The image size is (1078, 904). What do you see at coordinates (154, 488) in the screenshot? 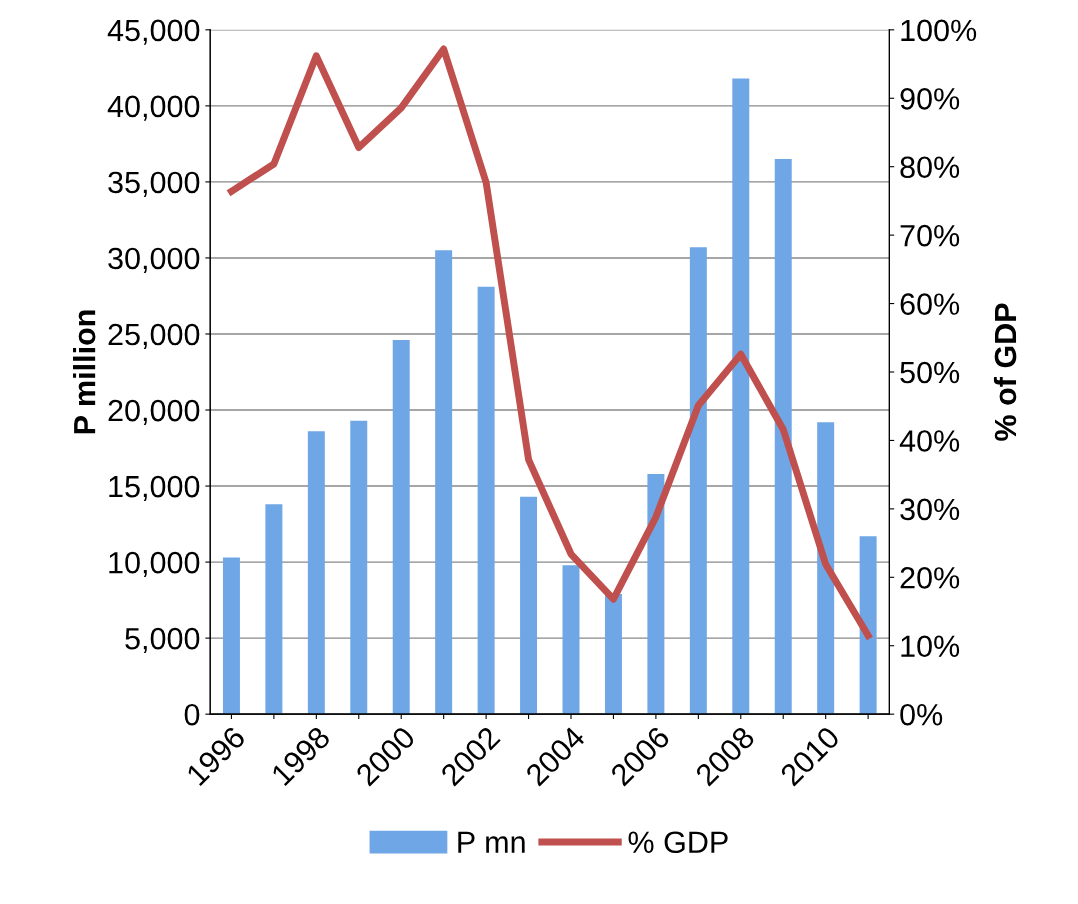
I see `y-tick-label: 15,000` at bounding box center [154, 488].